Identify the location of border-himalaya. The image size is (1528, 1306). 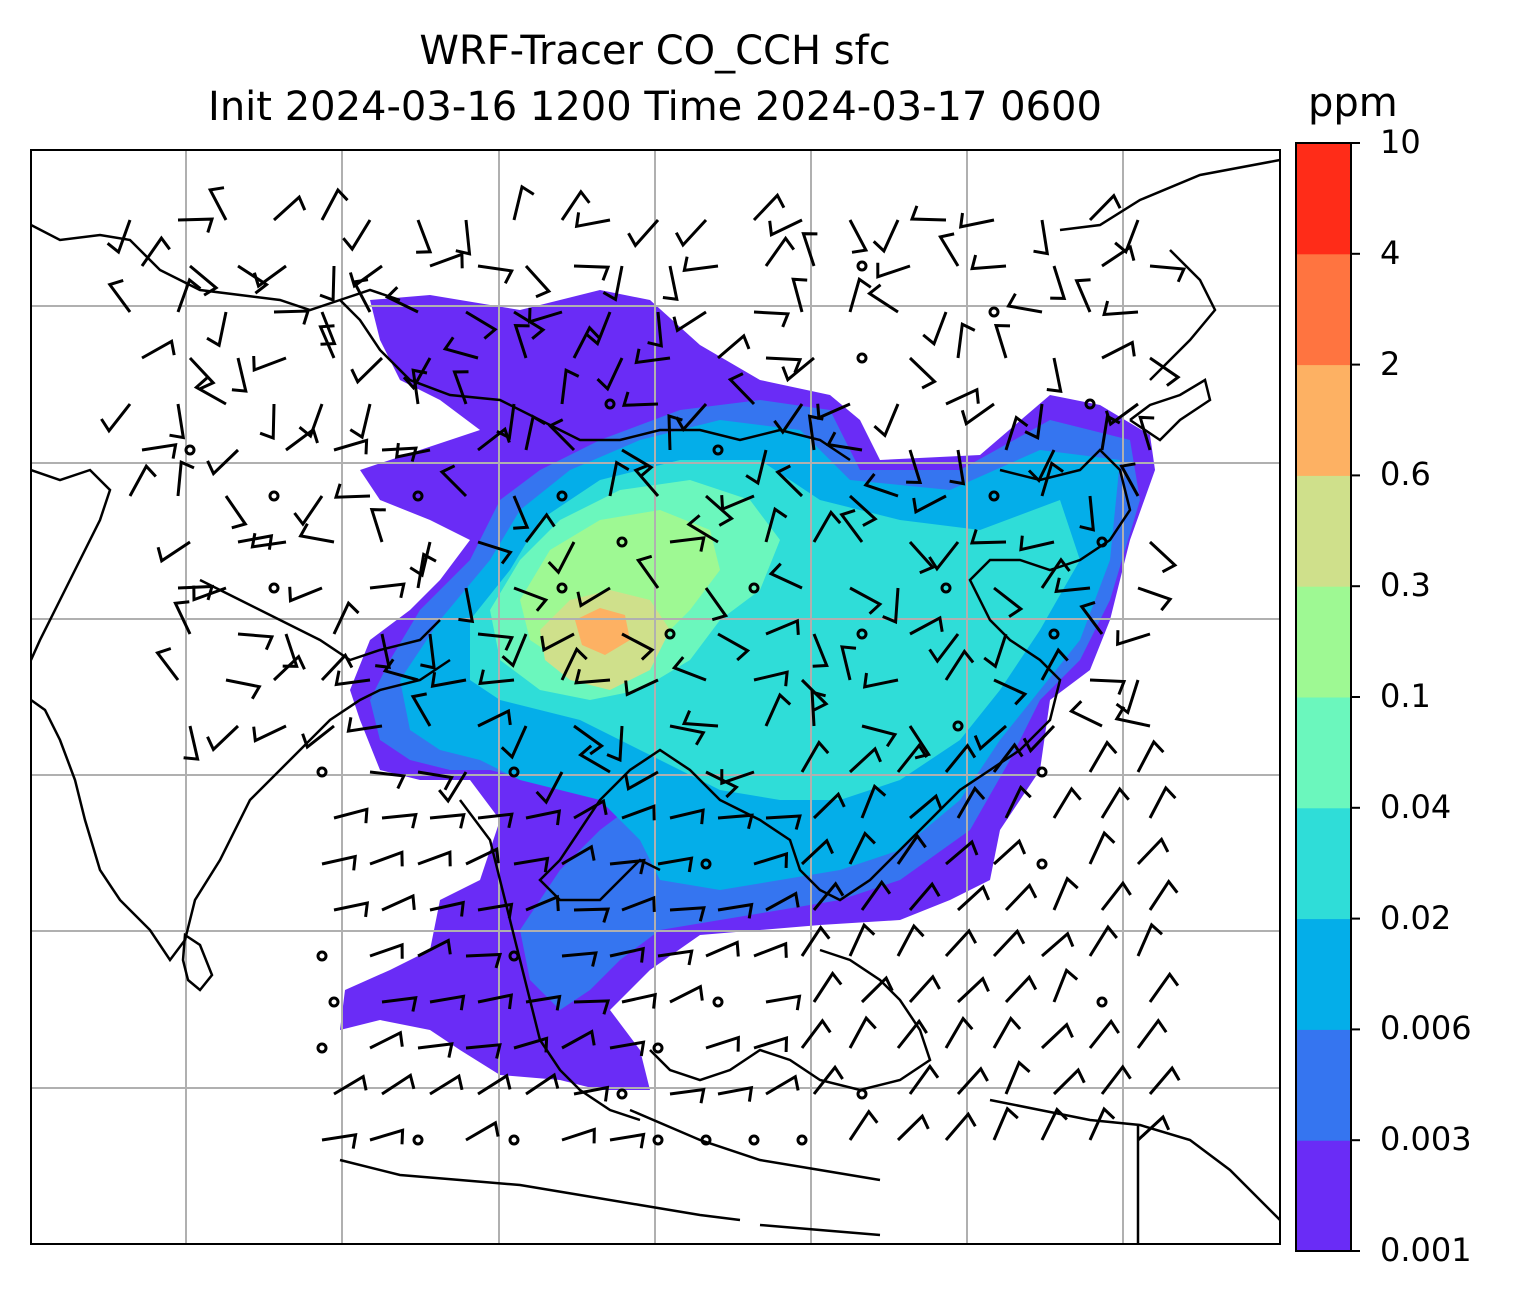
(236, 442).